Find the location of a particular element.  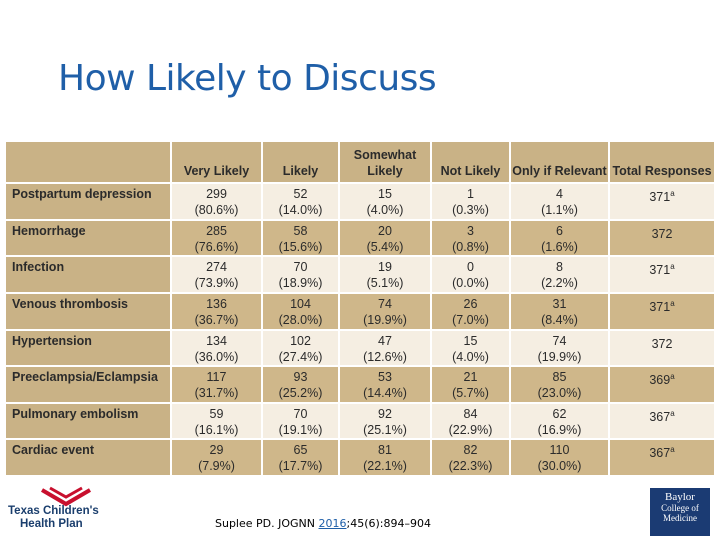

table-cell: 53 (14.4%) is located at coordinates (385, 384).